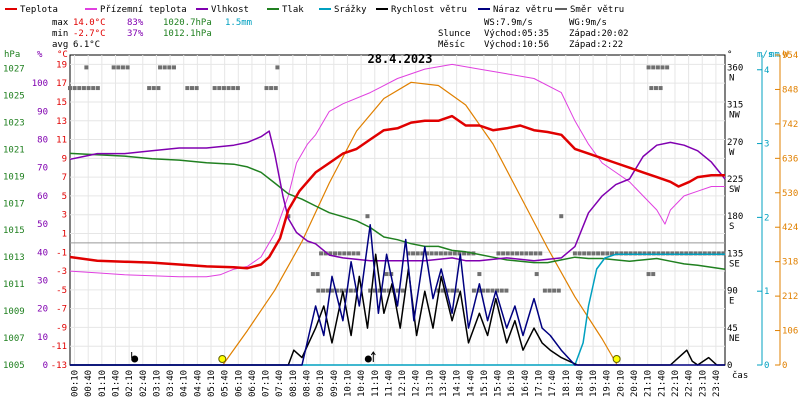 This screenshot has height=400, width=800. I want to click on tick-hpa: 1025, so click(14, 96).